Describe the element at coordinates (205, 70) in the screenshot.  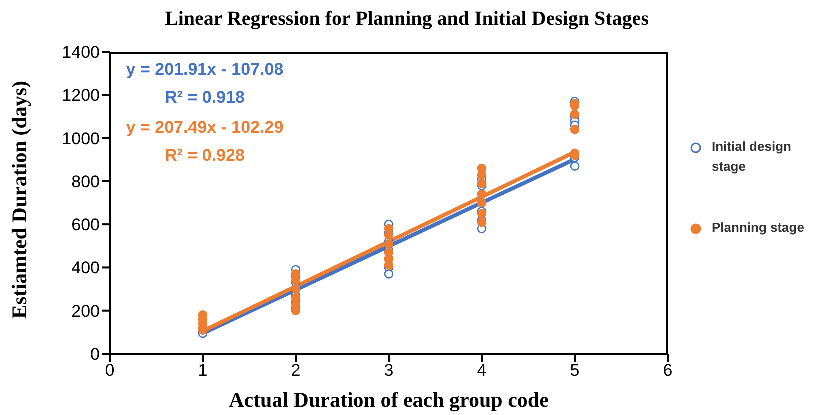
I see `annotation: y = 201.91x - 107.08` at that location.